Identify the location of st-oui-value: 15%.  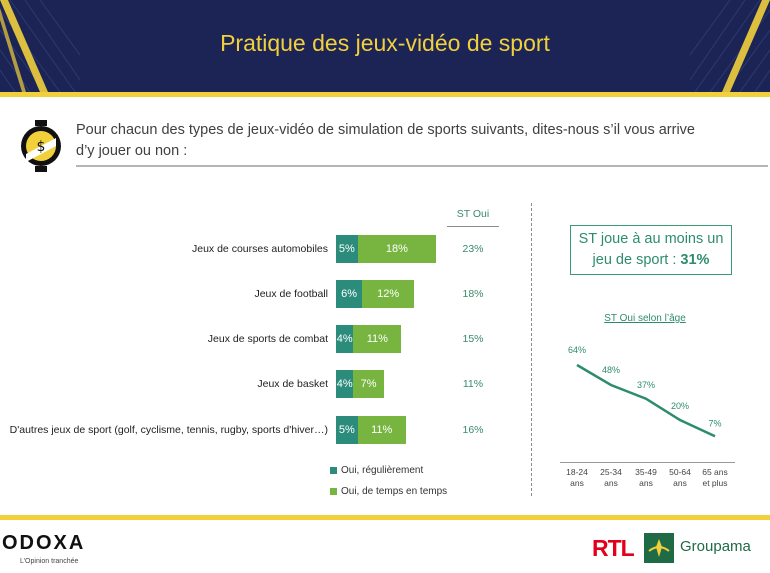
(473, 339).